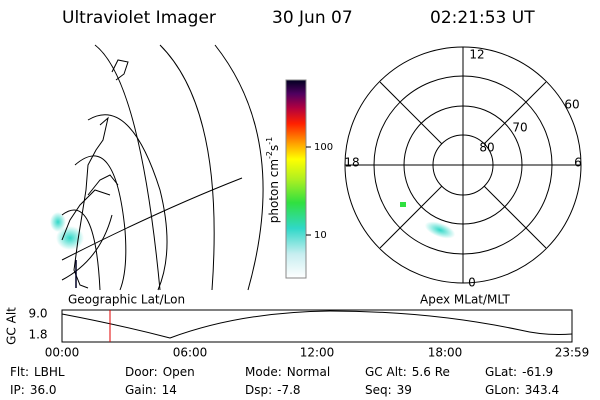 The height and width of the screenshot is (400, 600). I want to click on info-field: GC Alt: 5.6 Re, so click(407, 372).